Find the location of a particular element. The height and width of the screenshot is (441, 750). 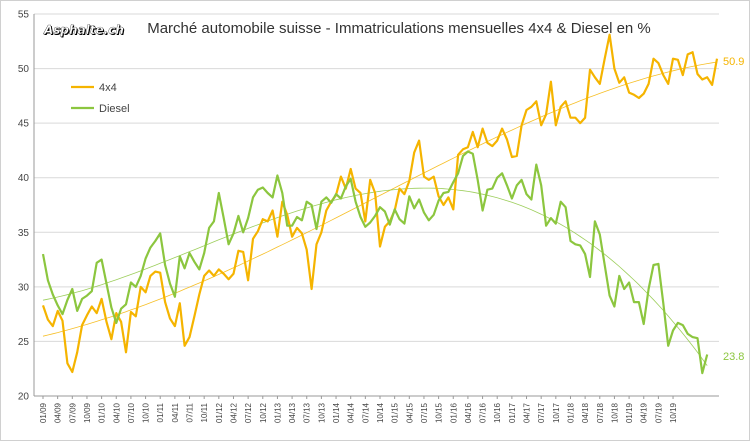

y-tick-label: 20 is located at coordinates (24, 397).